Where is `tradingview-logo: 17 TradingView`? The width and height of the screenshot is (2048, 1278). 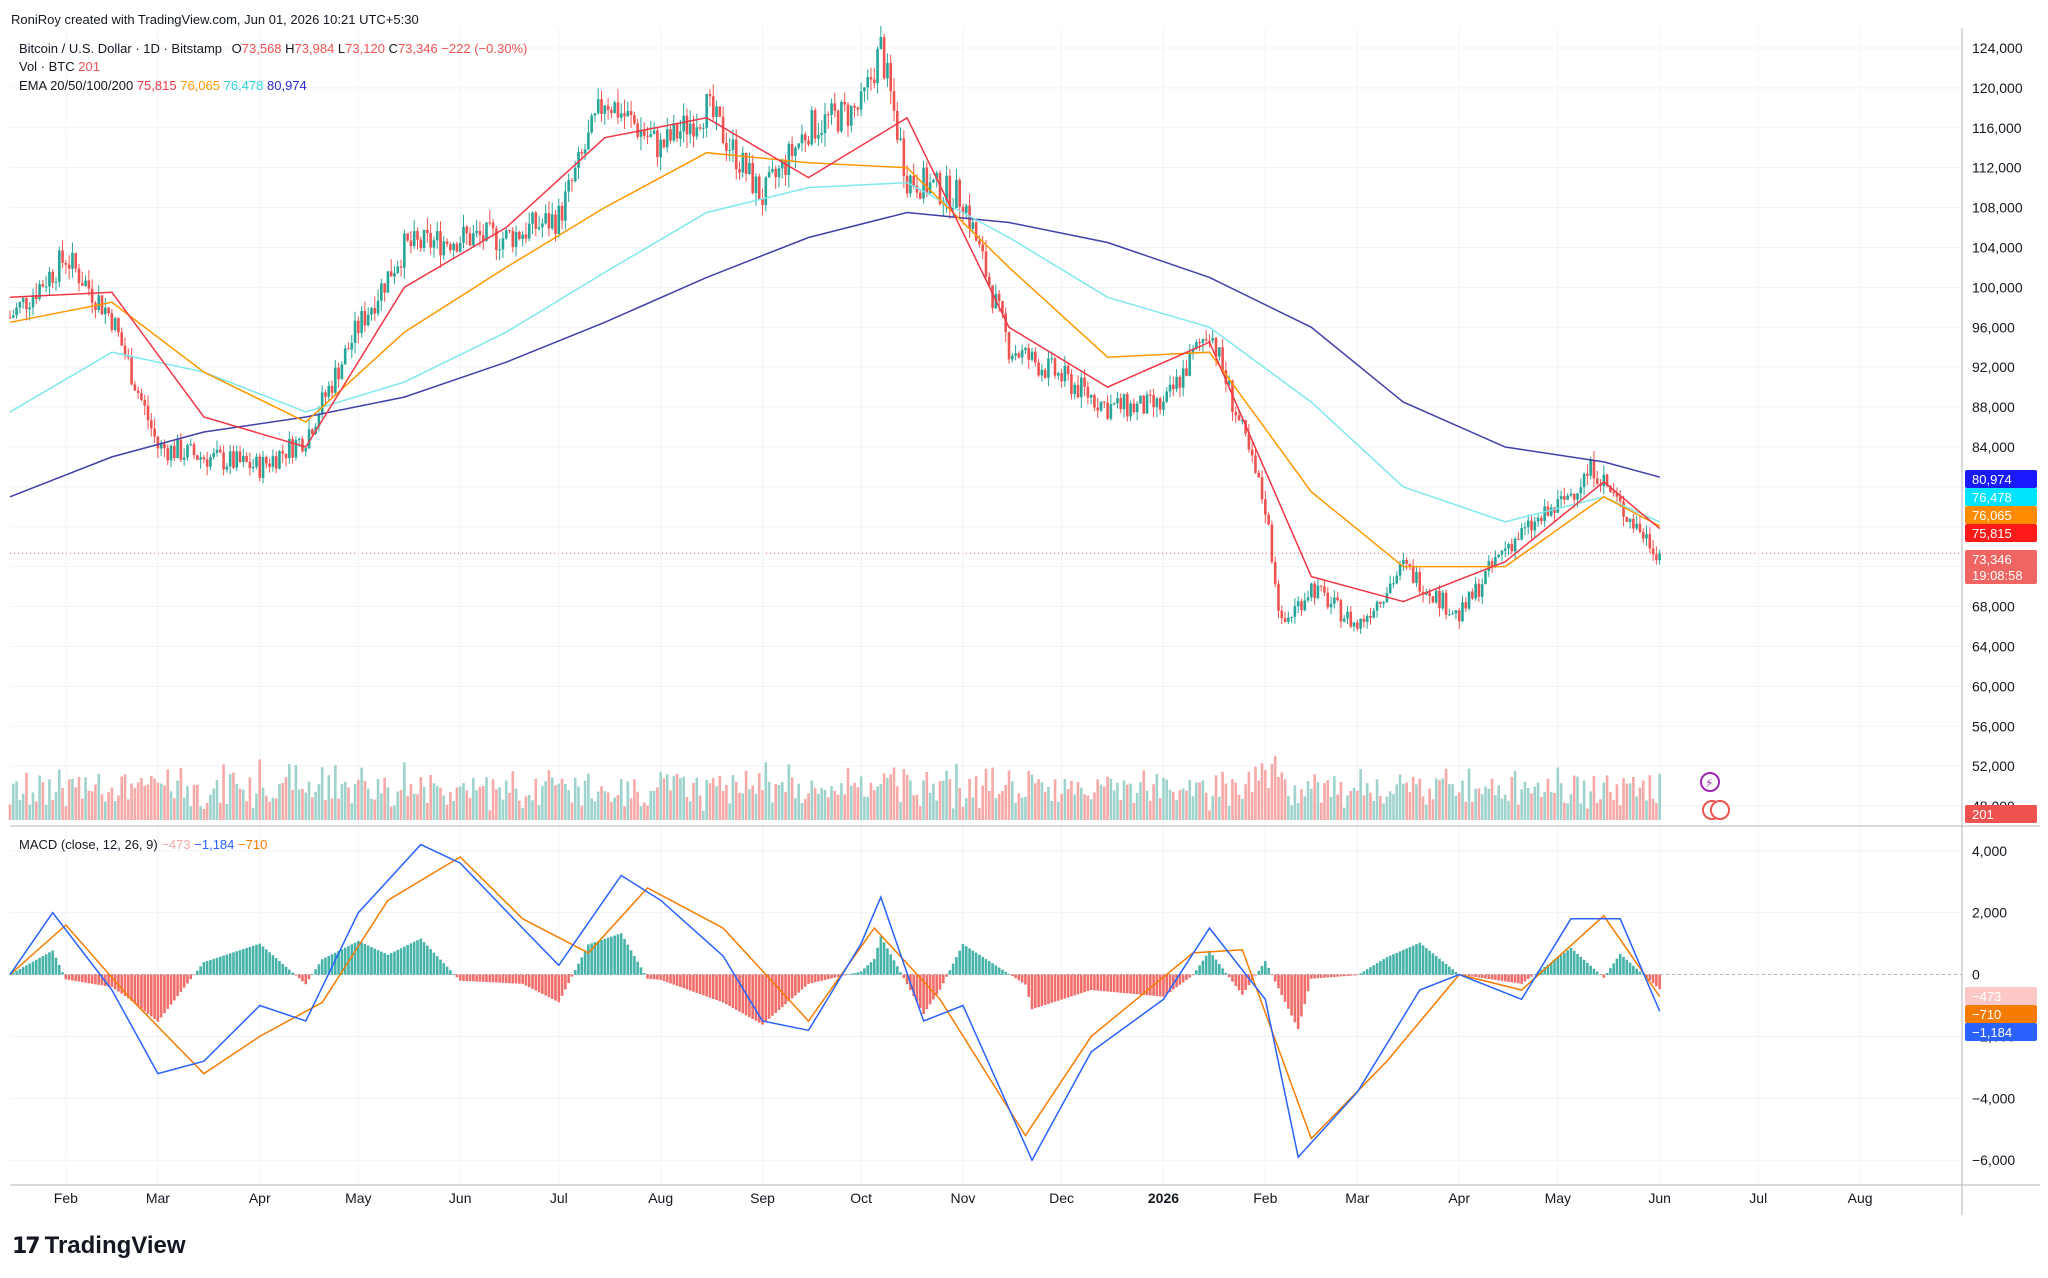
tradingview-logo: 17 TradingView is located at coordinates (99, 1246).